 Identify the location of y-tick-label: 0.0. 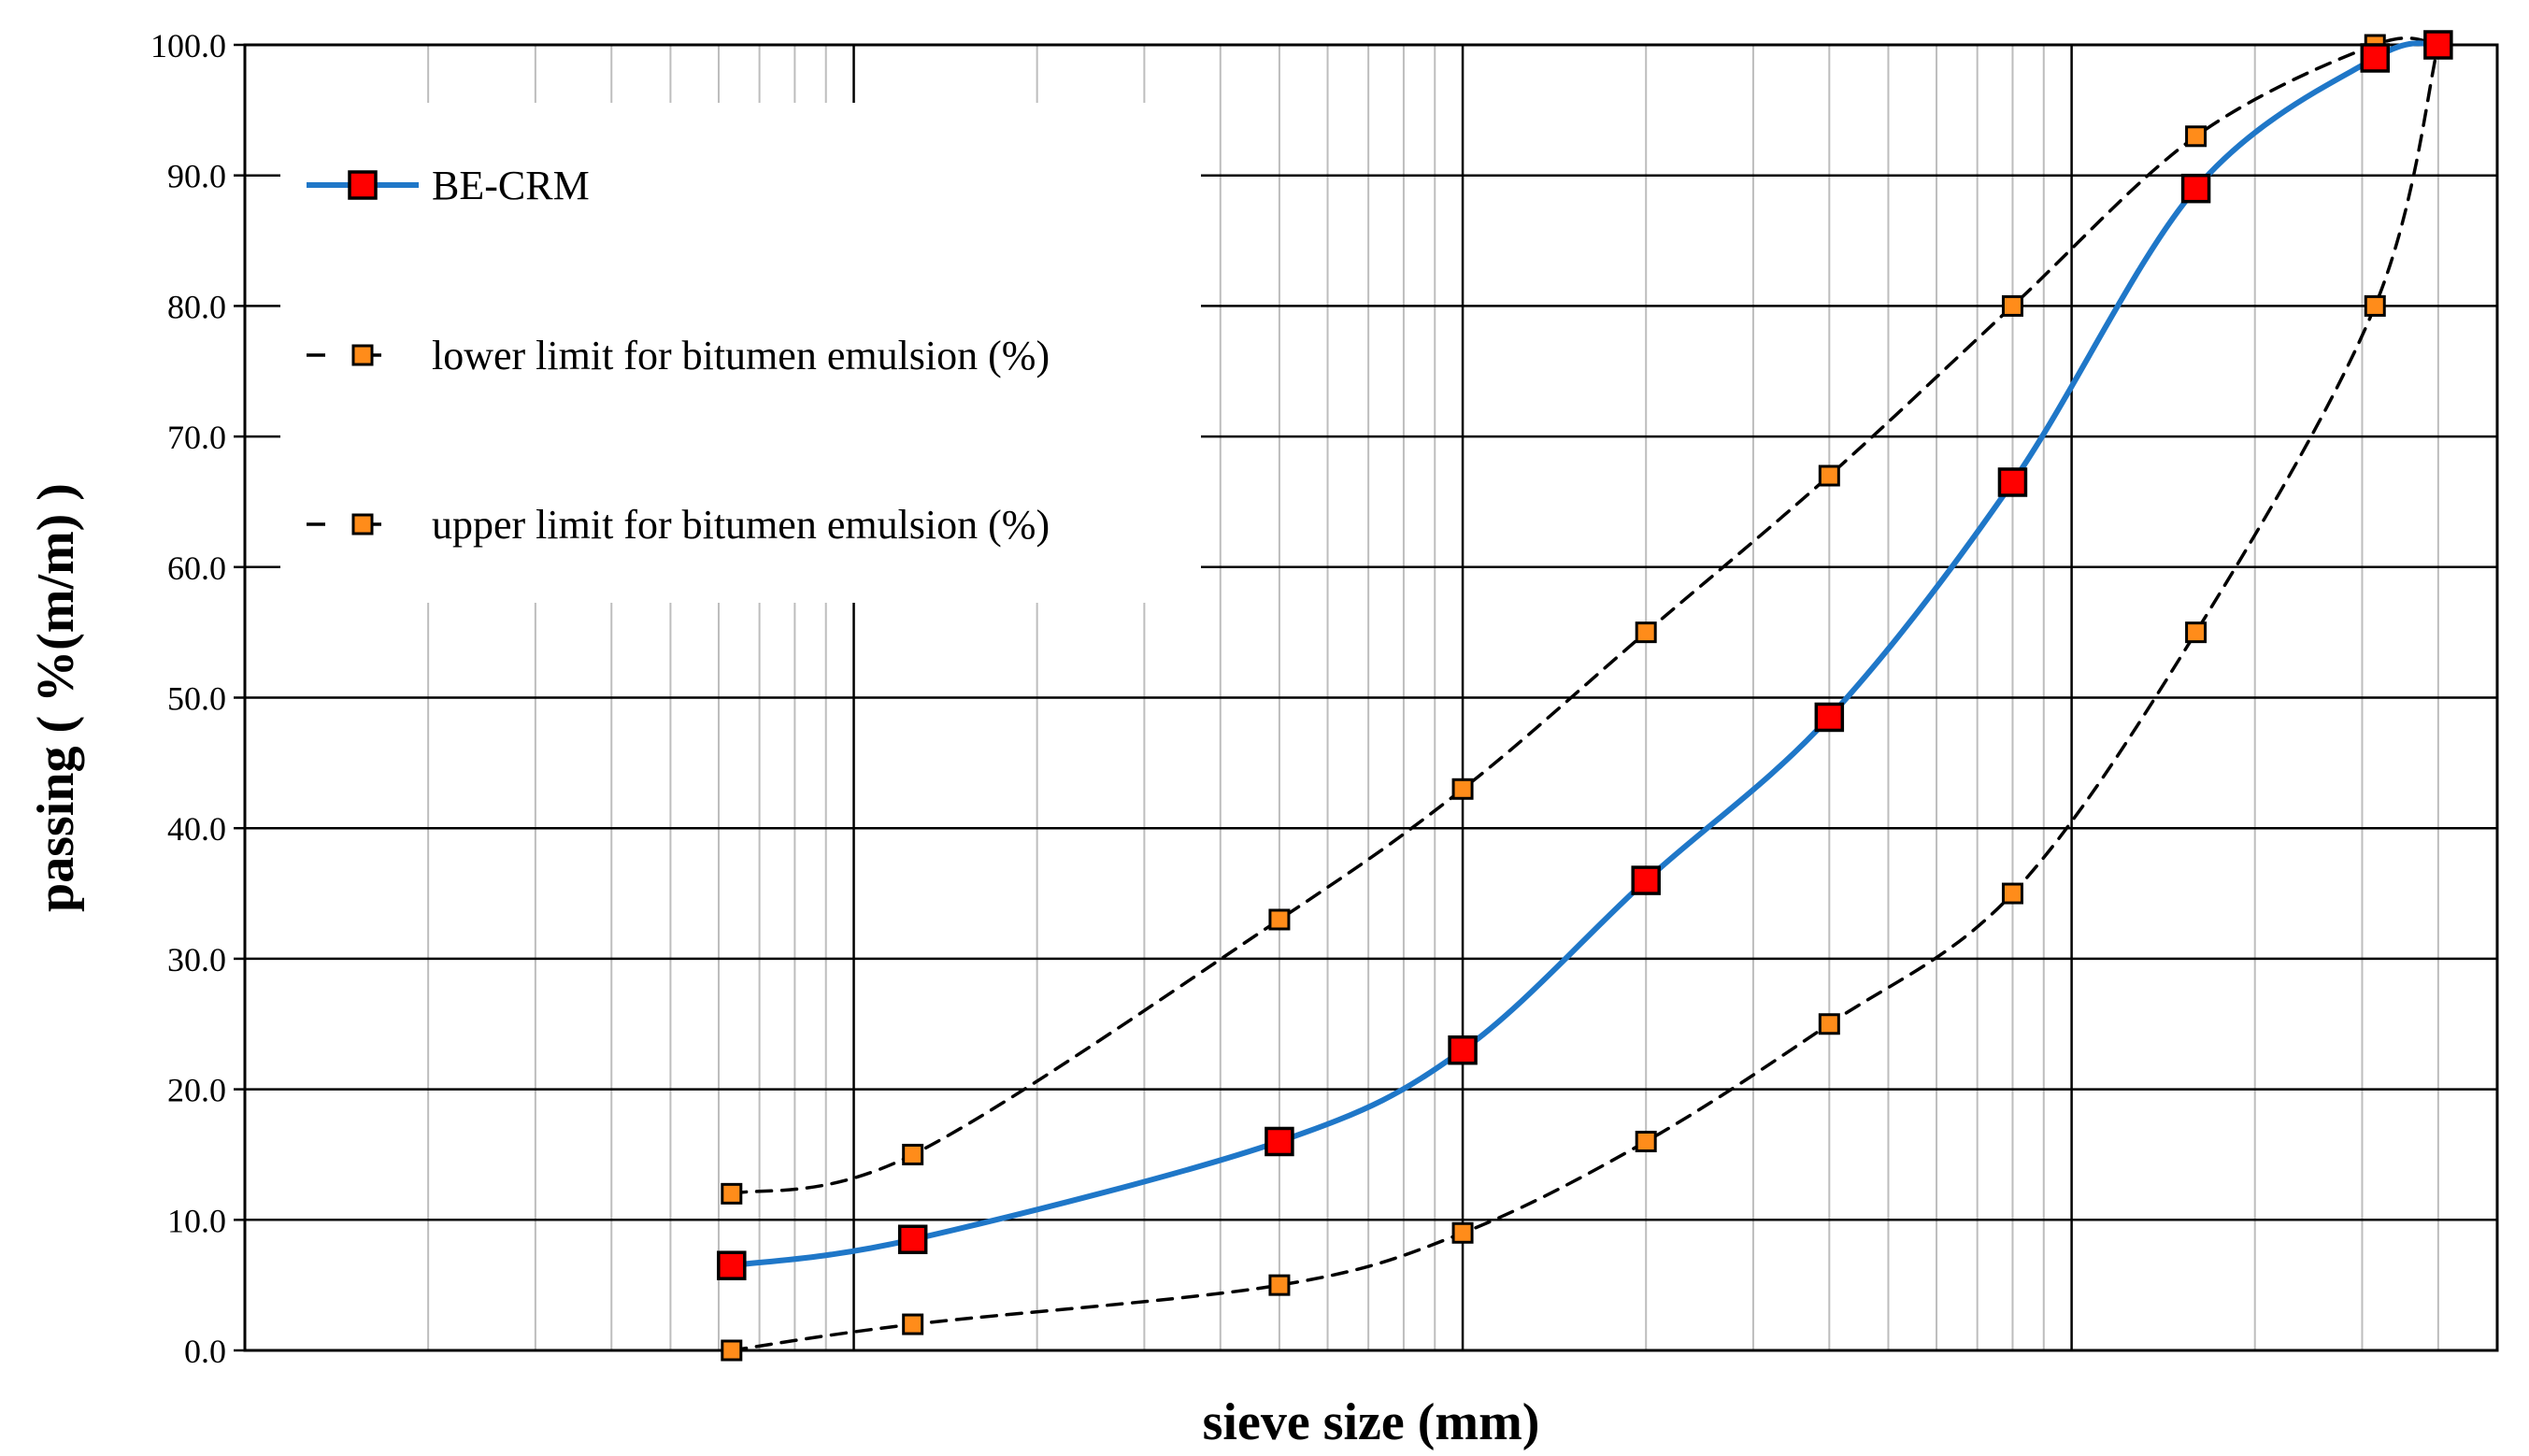
(205, 1351).